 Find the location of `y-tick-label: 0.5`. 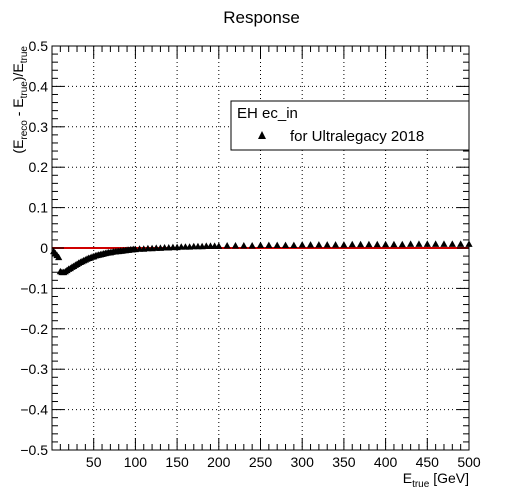

y-tick-label: 0.5 is located at coordinates (39, 46).